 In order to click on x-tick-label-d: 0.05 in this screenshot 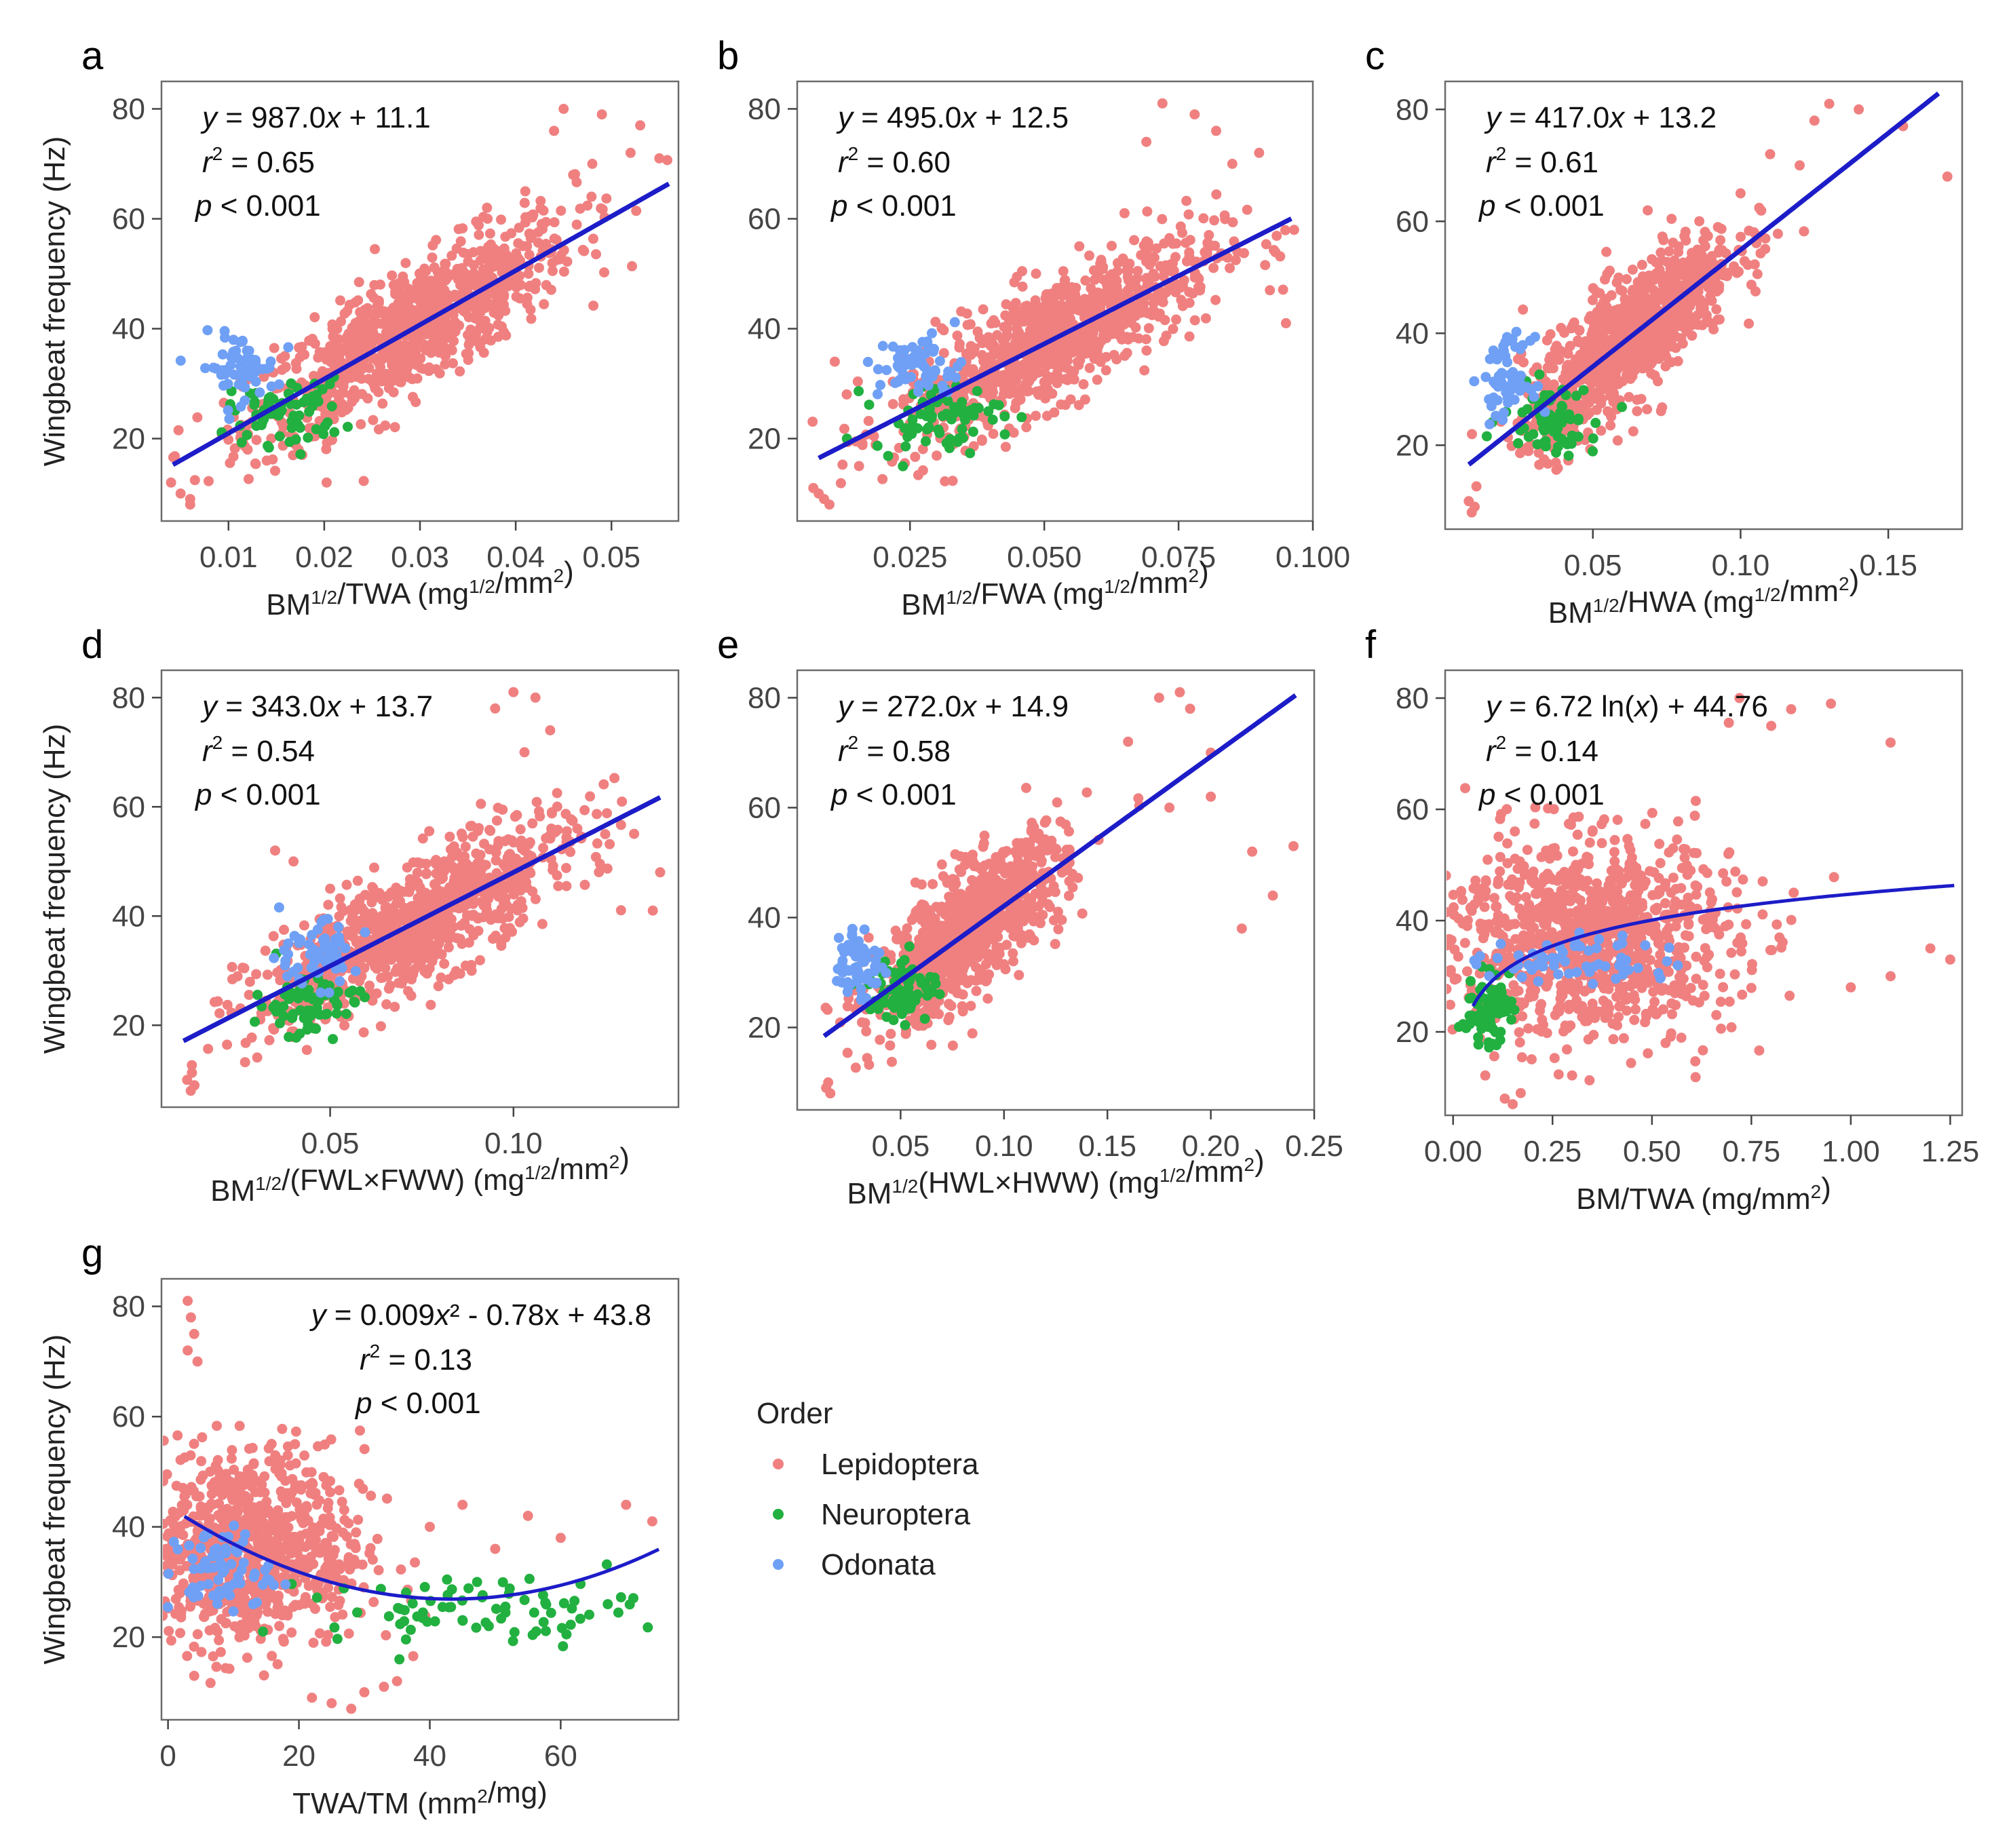, I will do `click(330, 1143)`.